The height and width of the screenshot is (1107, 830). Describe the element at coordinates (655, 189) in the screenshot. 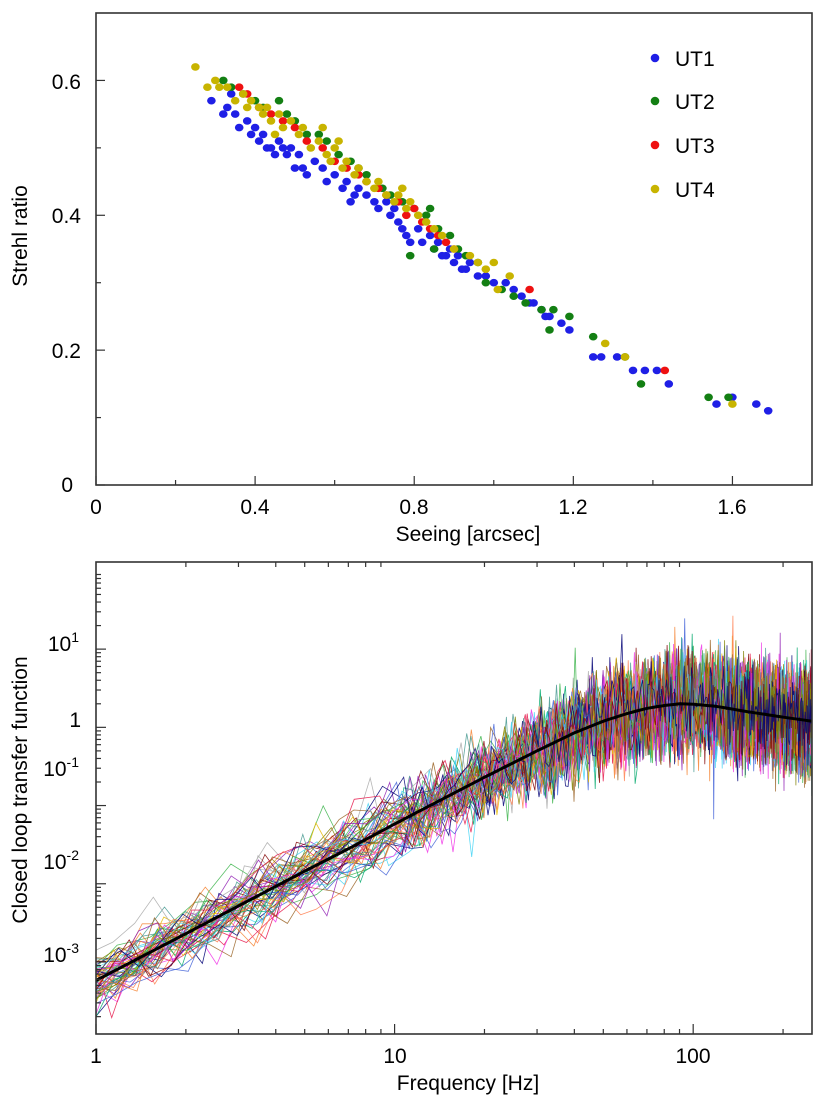

I see `legend-marker-ut4` at that location.